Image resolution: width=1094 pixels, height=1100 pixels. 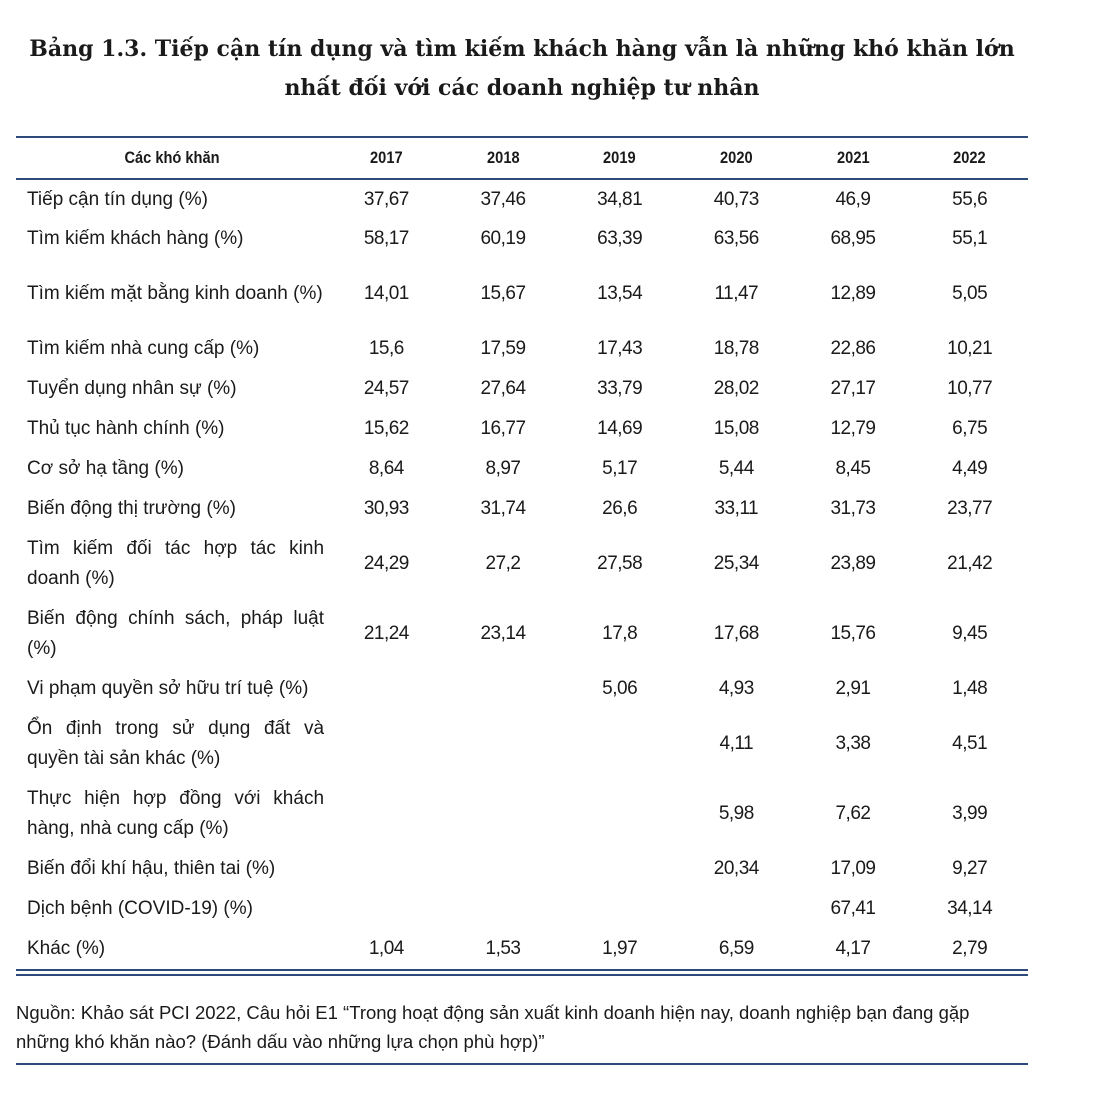 What do you see at coordinates (853, 159) in the screenshot?
I see `header-year: 2021` at bounding box center [853, 159].